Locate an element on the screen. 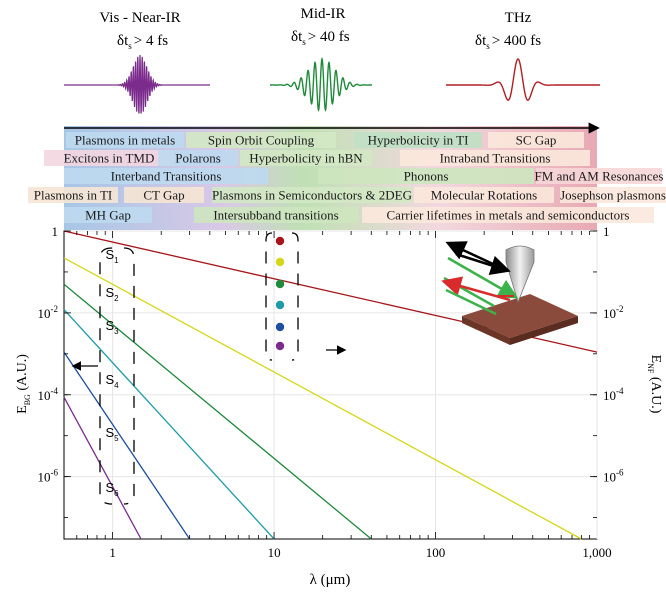 The height and width of the screenshot is (592, 666). x-tick-label: 10 is located at coordinates (274, 552).